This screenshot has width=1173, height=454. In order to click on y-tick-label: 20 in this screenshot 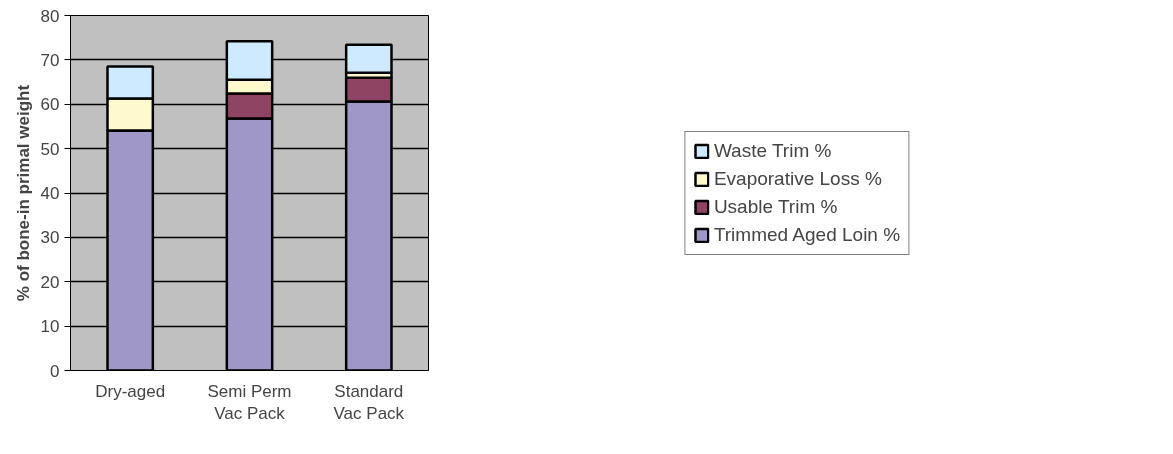, I will do `click(50, 282)`.